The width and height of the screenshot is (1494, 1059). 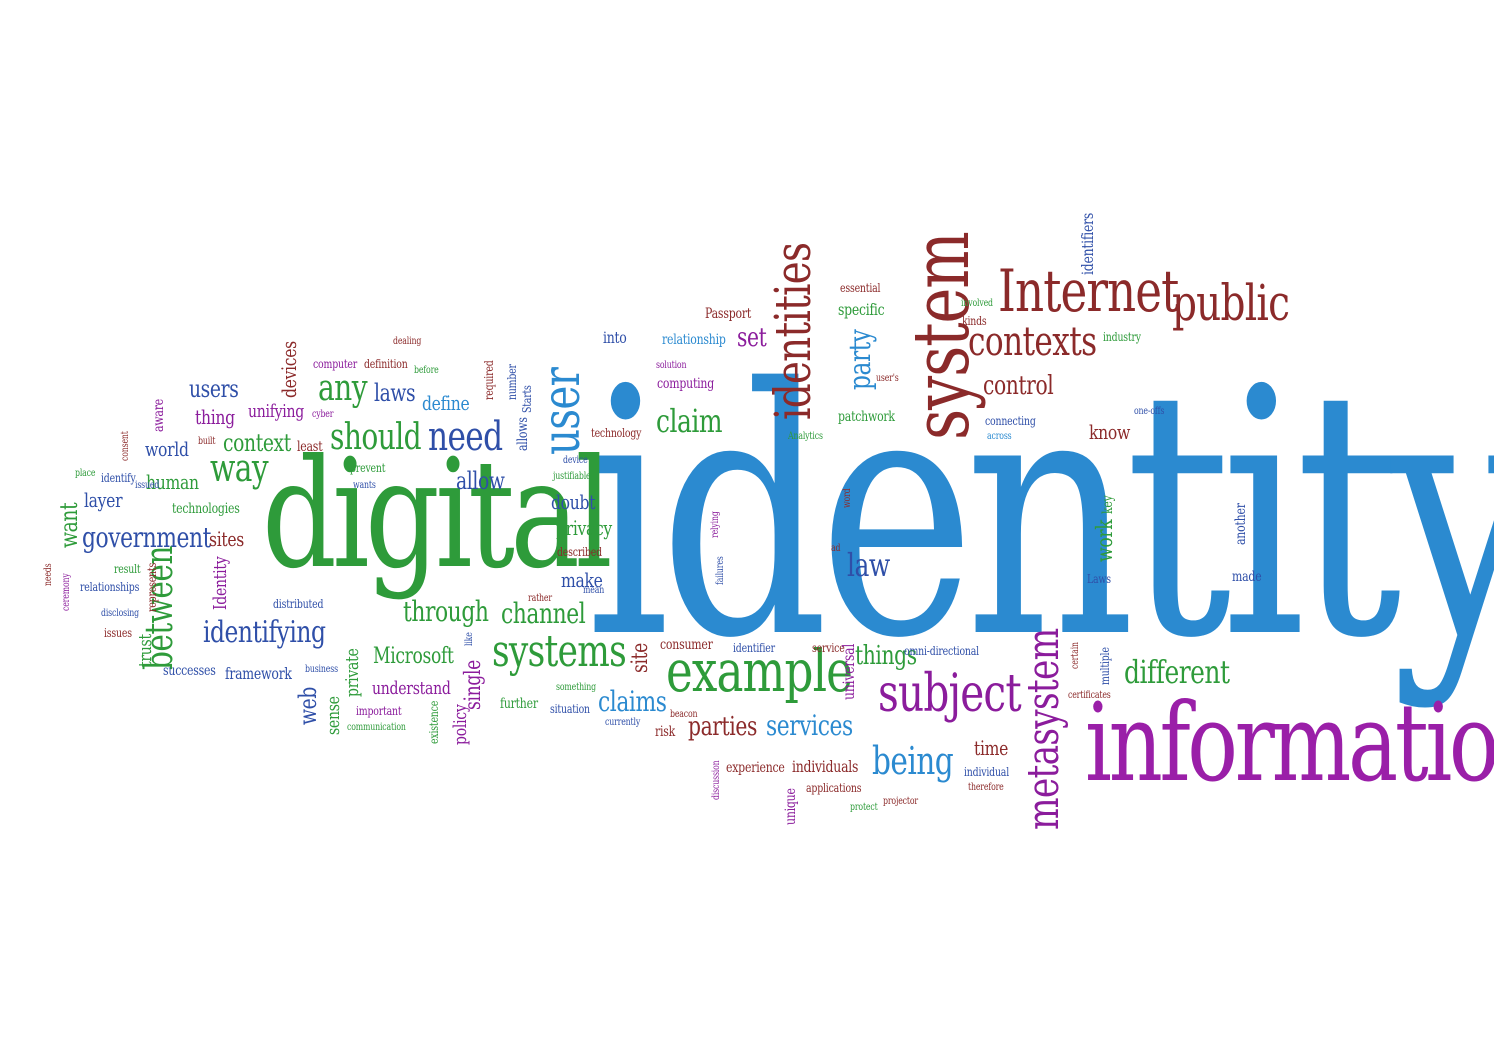 What do you see at coordinates (489, 380) in the screenshot?
I see `word-required: required` at bounding box center [489, 380].